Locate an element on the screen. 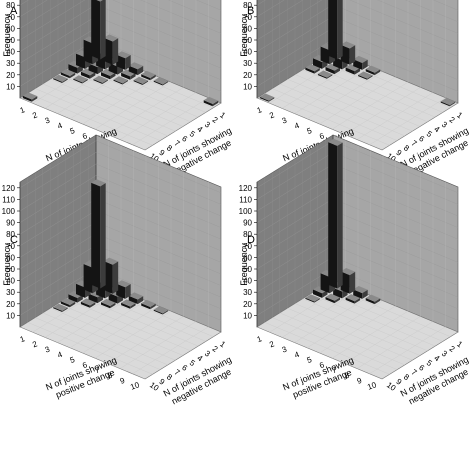  y-tick-label: 4 is located at coordinates (199, 129).